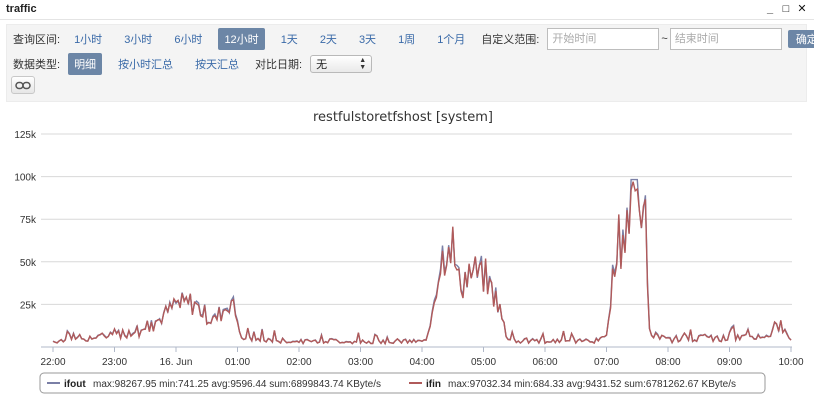  Describe the element at coordinates (451, 40) in the screenshot. I see `range-option-1m: 1个月` at that location.